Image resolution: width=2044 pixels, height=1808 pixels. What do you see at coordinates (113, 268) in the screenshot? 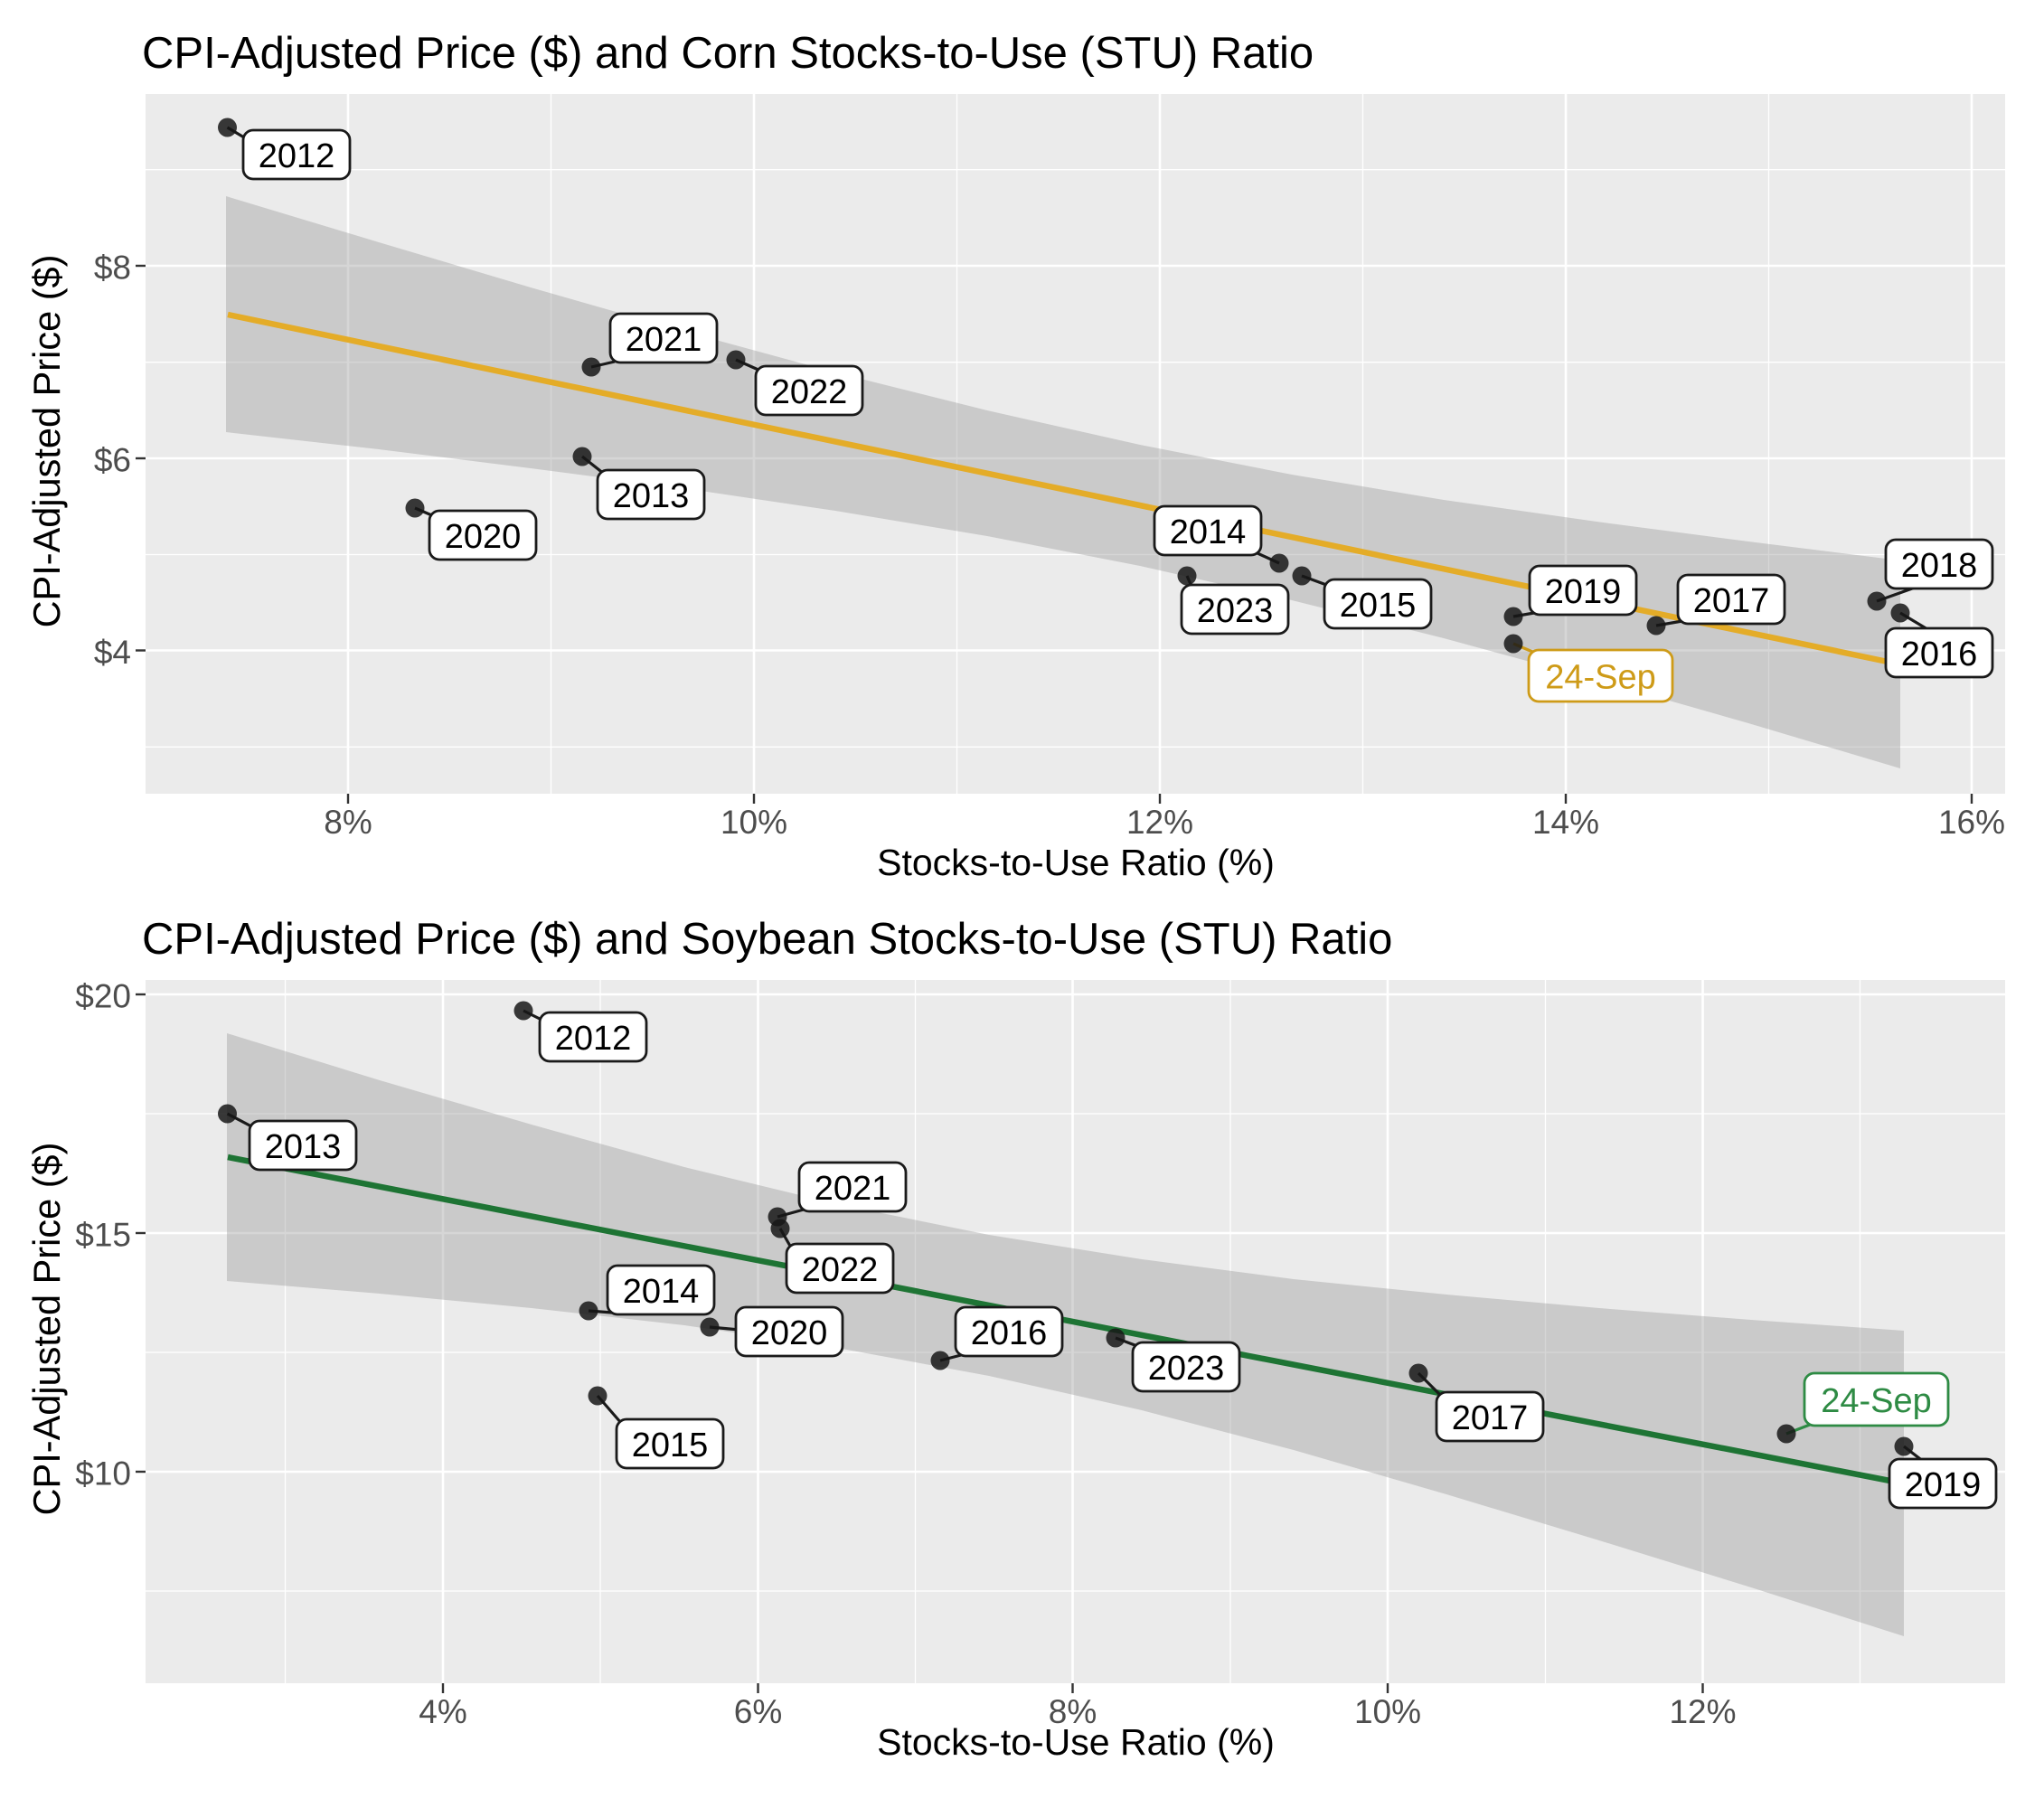
I see `svg-text: $8` at bounding box center [113, 268].